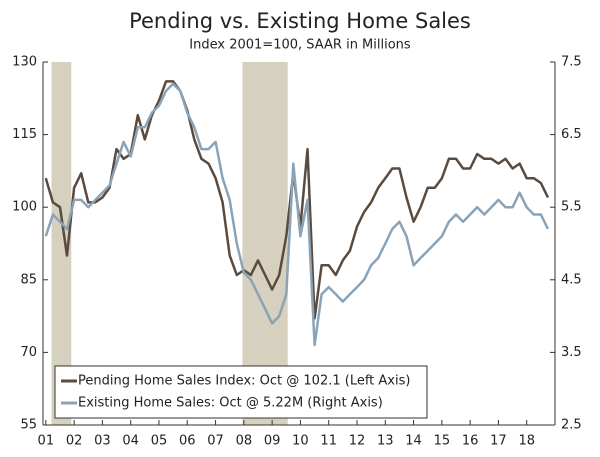 This screenshot has width=600, height=457. What do you see at coordinates (571, 425) in the screenshot?
I see `y2-tick-label: 2.5` at bounding box center [571, 425].